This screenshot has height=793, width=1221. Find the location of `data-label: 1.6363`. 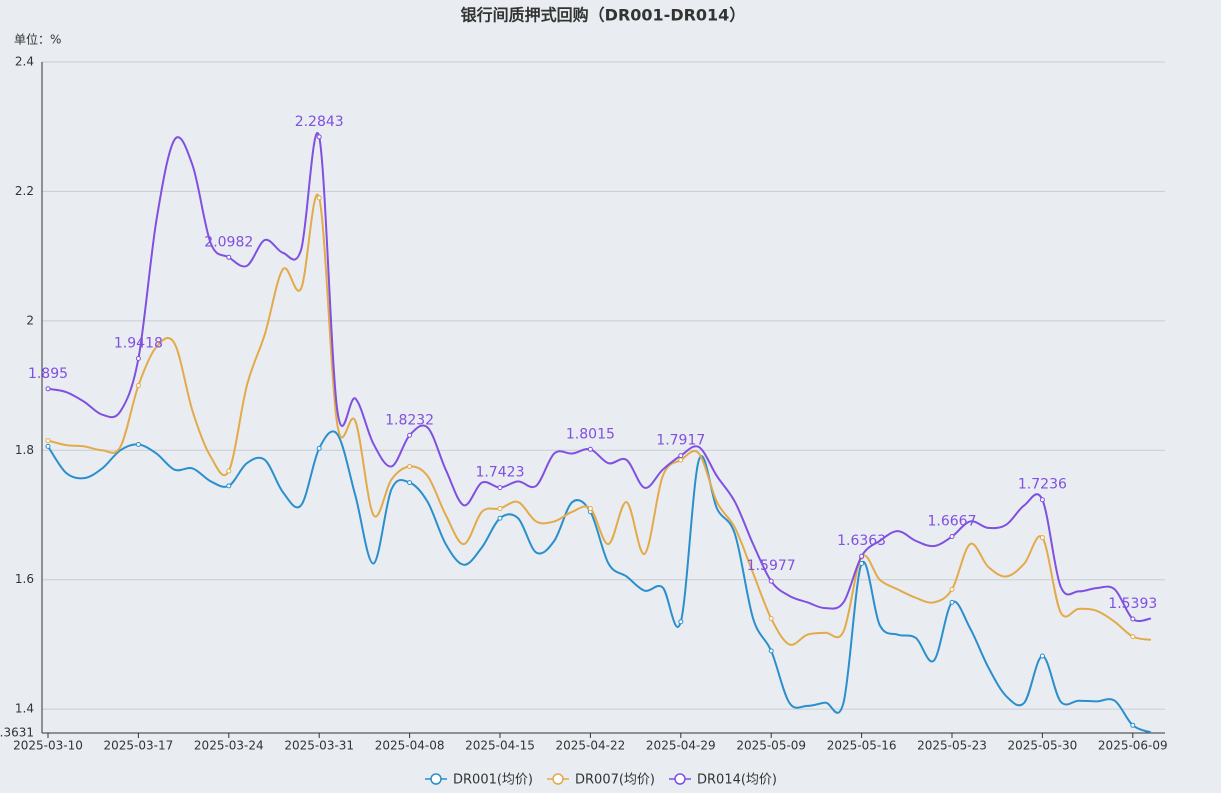

data-label: 1.6363 is located at coordinates (861, 541).